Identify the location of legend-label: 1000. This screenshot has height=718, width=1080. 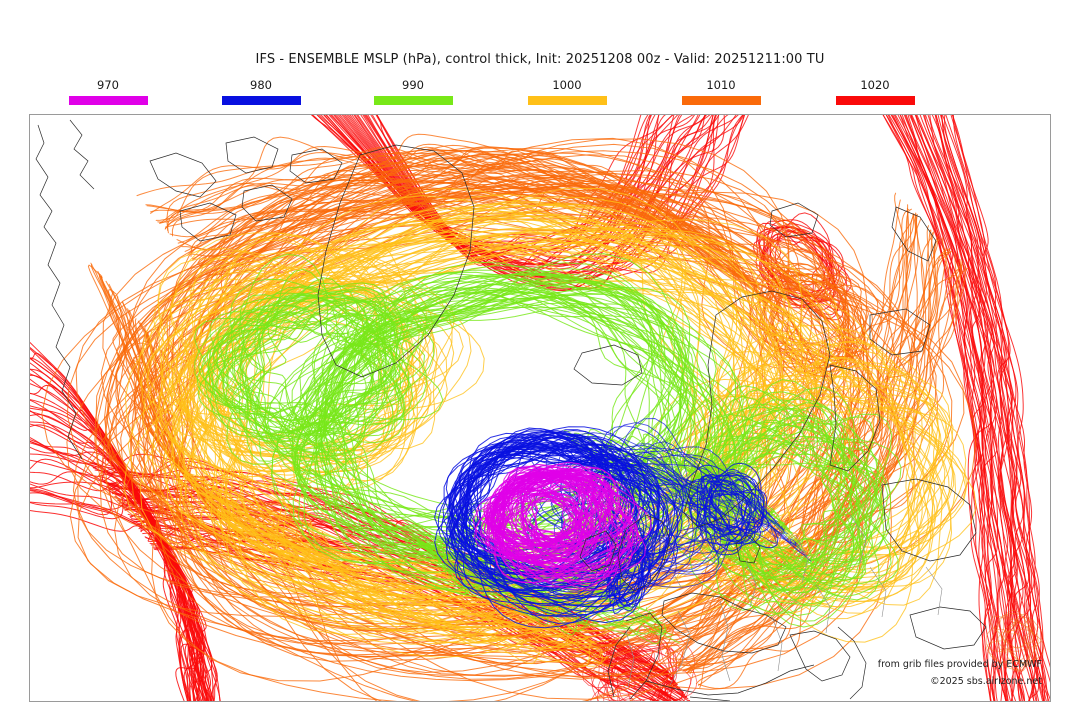
(567, 85).